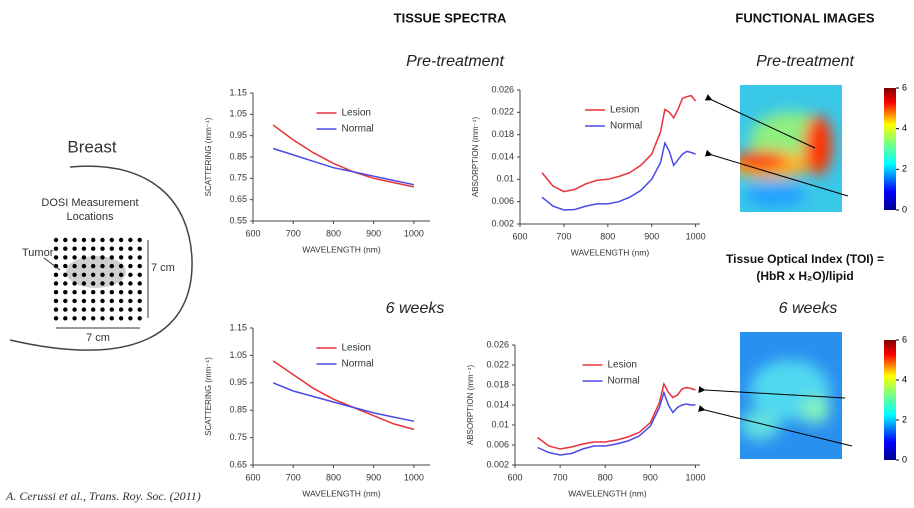  Describe the element at coordinates (52, 264) in the screenshot. I see `tumor-pointer` at that location.